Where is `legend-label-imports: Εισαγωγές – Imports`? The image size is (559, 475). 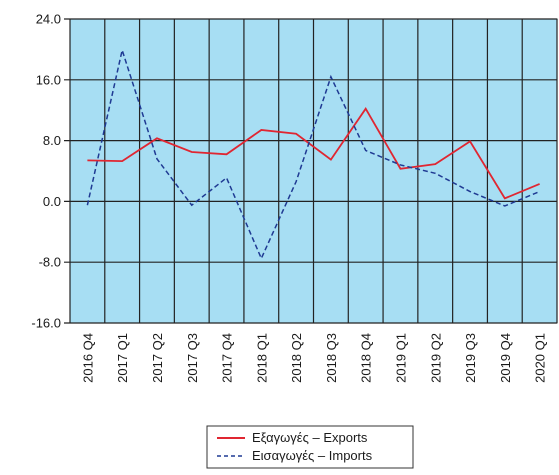
legend-label-imports: Εισαγωγές – Imports is located at coordinates (312, 455).